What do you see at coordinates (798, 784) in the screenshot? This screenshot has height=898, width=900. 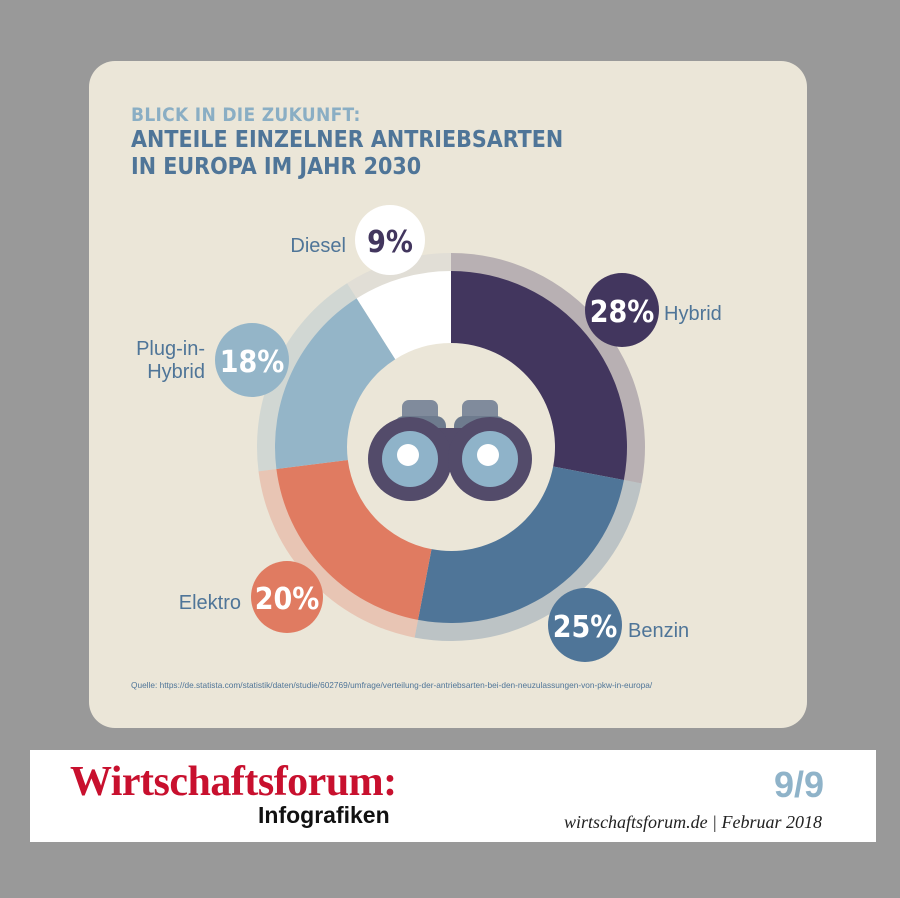 I see `page-number: 9/9` at bounding box center [798, 784].